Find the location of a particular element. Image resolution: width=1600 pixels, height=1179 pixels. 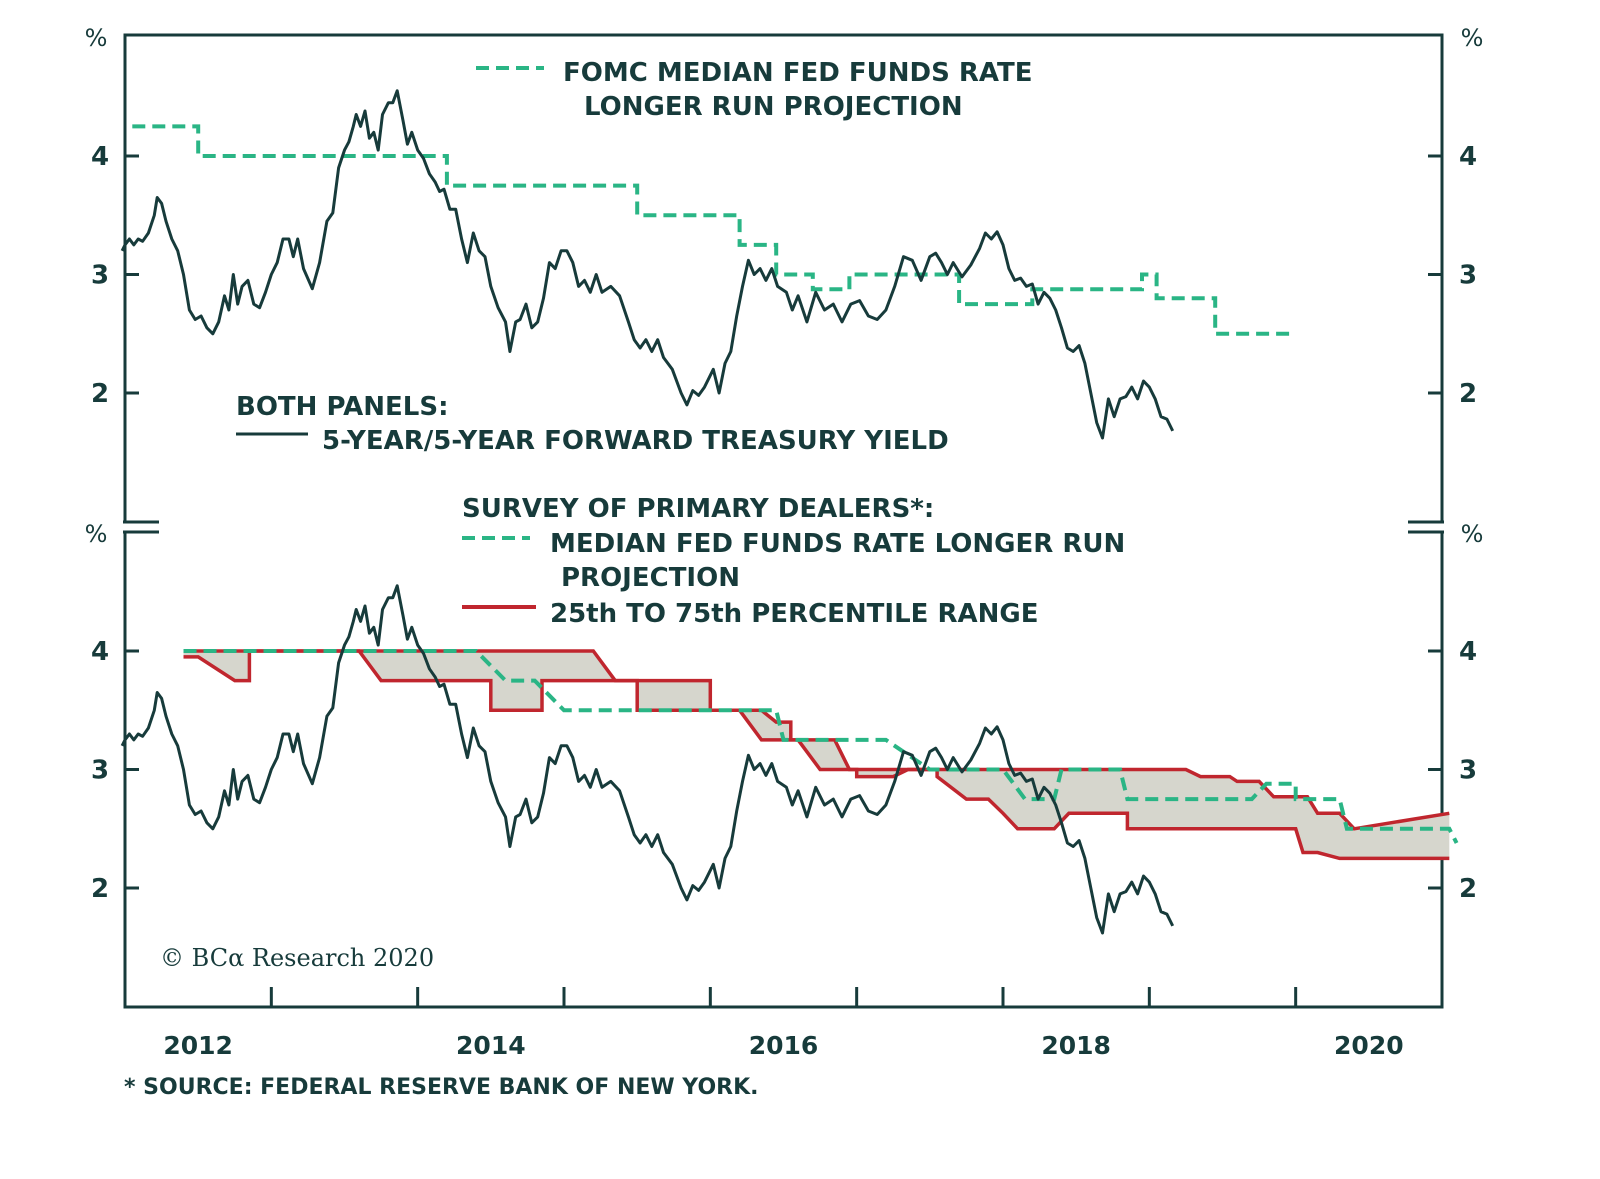

x-tick-label: 2014 is located at coordinates (491, 1045).